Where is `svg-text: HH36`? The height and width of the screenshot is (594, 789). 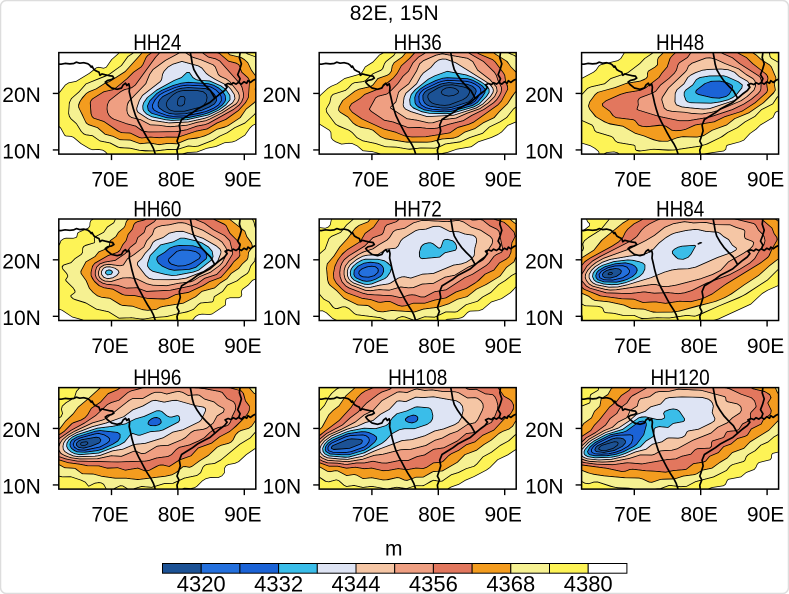
svg-text: HH36 is located at coordinates (418, 42).